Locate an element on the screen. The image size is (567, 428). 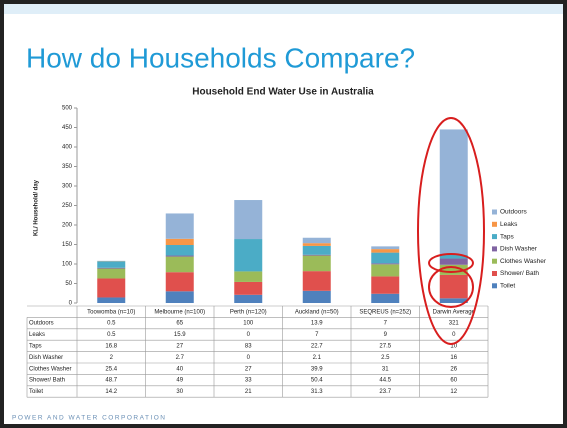
y-tick-label: 0 is located at coordinates (71, 304).